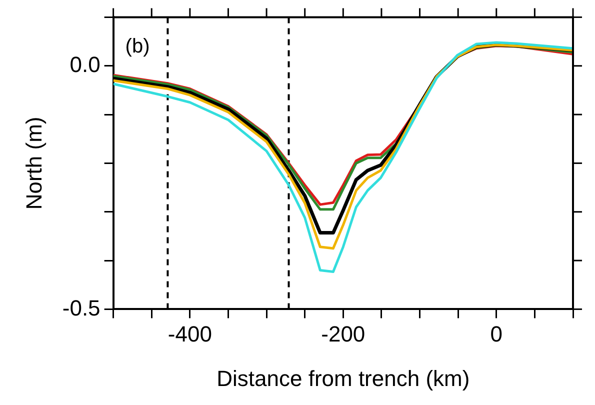  What do you see at coordinates (343, 333) in the screenshot?
I see `x-tick-label: -200` at bounding box center [343, 333].